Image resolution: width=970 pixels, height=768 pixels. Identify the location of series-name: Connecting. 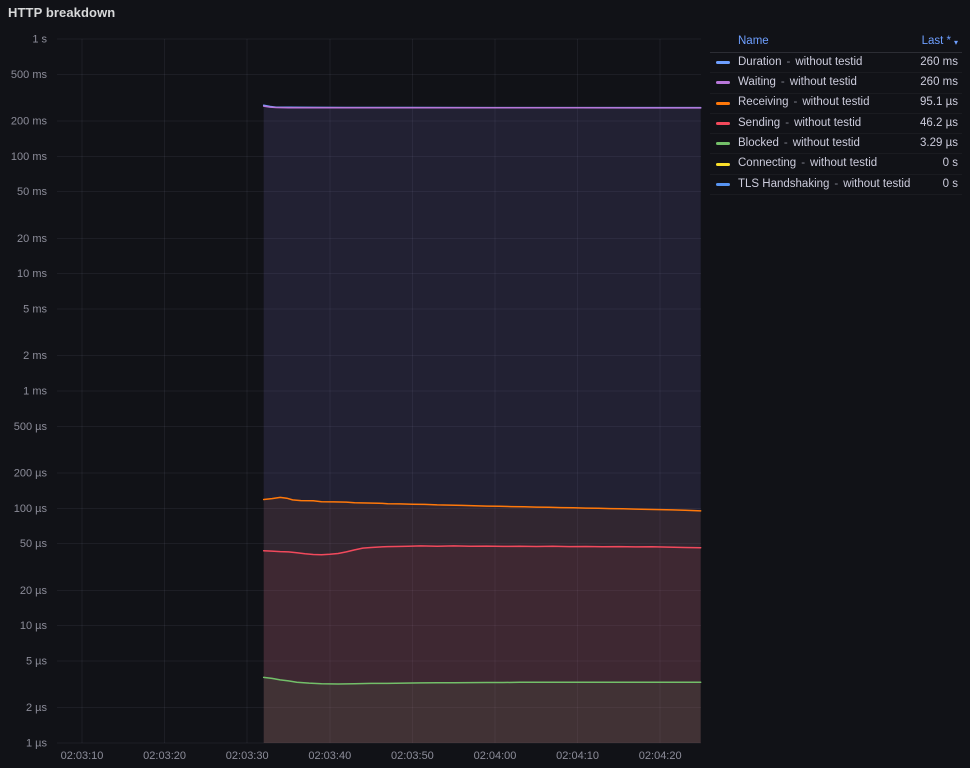
(767, 163).